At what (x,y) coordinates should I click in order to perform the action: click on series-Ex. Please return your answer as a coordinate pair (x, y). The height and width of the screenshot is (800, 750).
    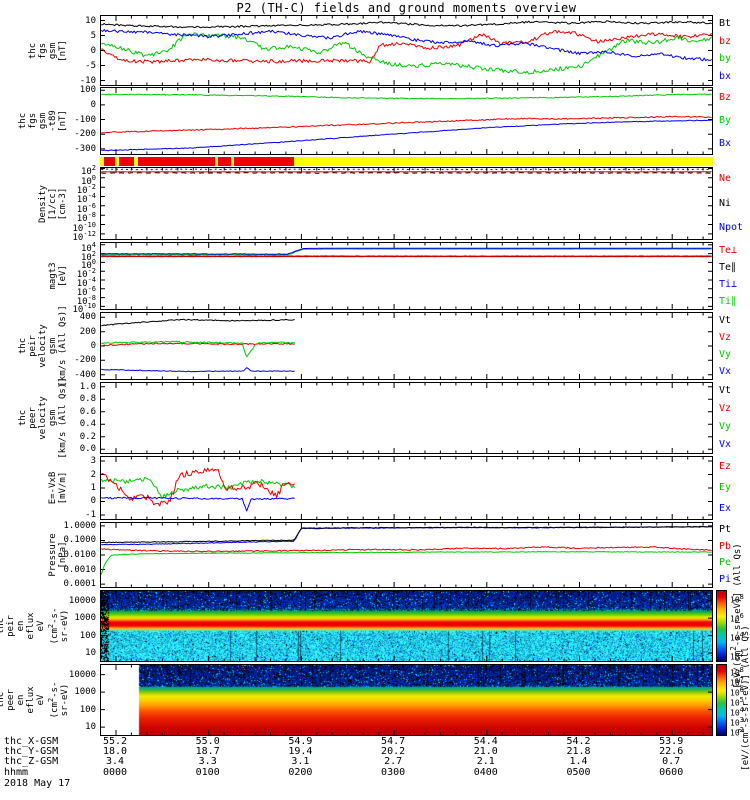
    Looking at the image, I should click on (198, 504).